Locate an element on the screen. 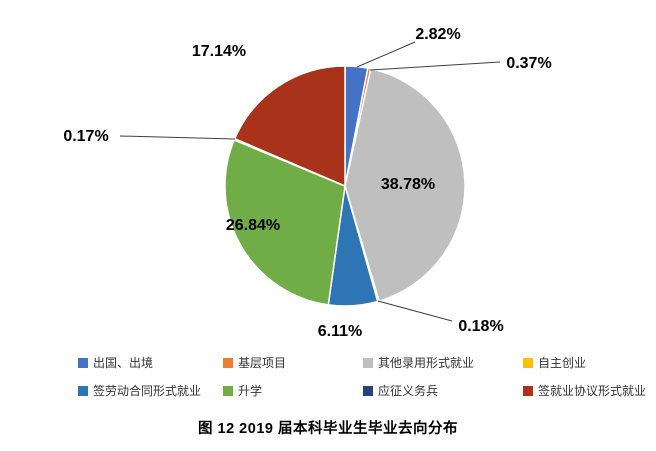 This screenshot has height=451, width=656. legend-label: 签就业协议形式就业 is located at coordinates (592, 391).